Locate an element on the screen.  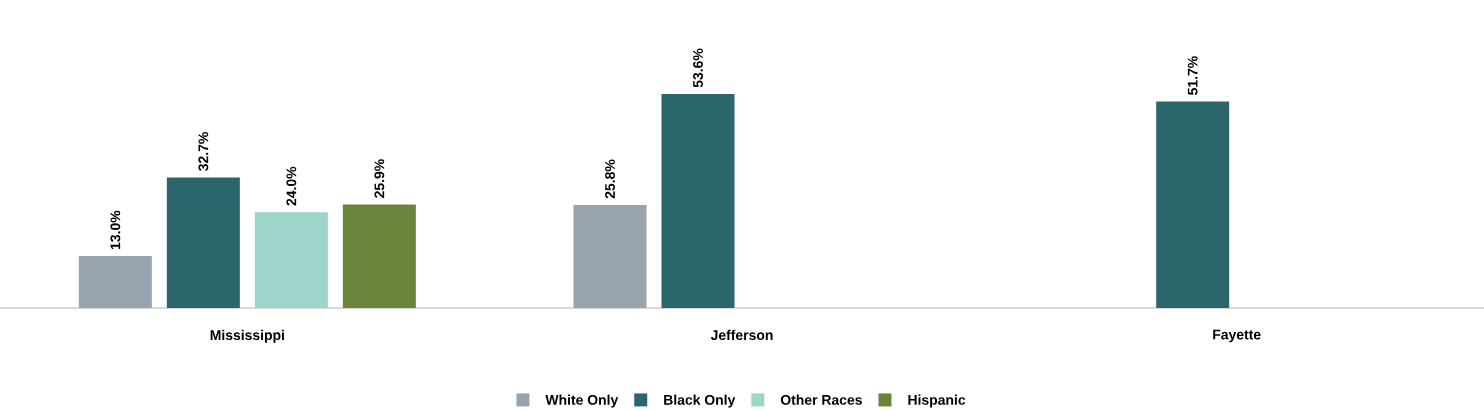
data-label: 32.7% is located at coordinates (203, 151).